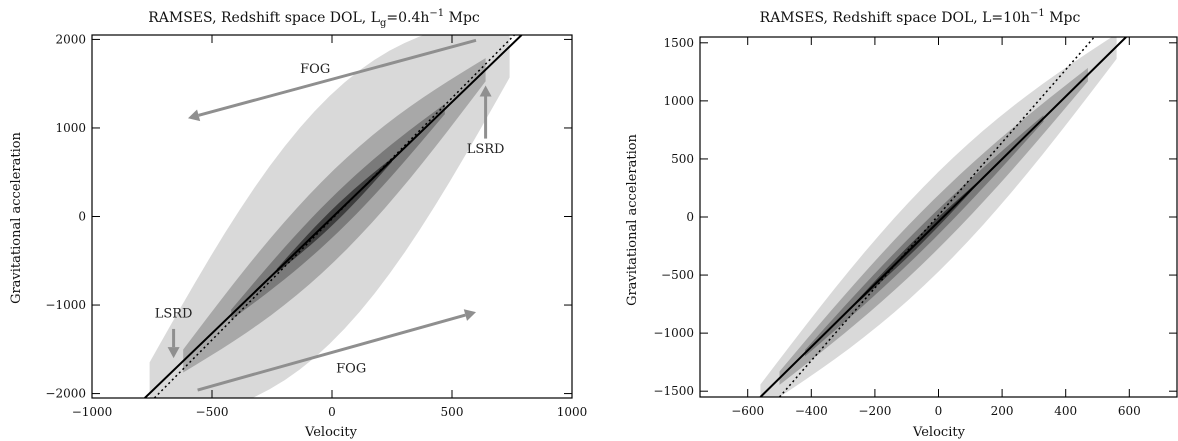 Image resolution: width=1178 pixels, height=441 pixels. Describe the element at coordinates (332, 412) in the screenshot. I see `left-panel-x-tick-label: 0` at that location.